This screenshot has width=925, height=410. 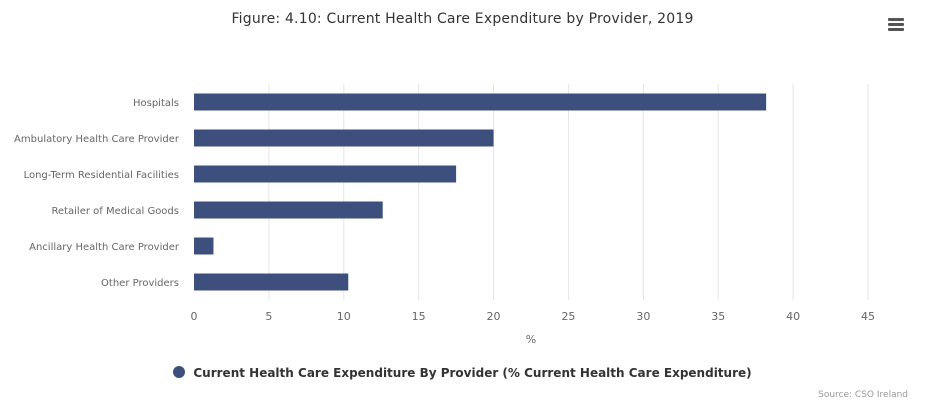 I want to click on x-tick-label: 20, so click(x=494, y=316).